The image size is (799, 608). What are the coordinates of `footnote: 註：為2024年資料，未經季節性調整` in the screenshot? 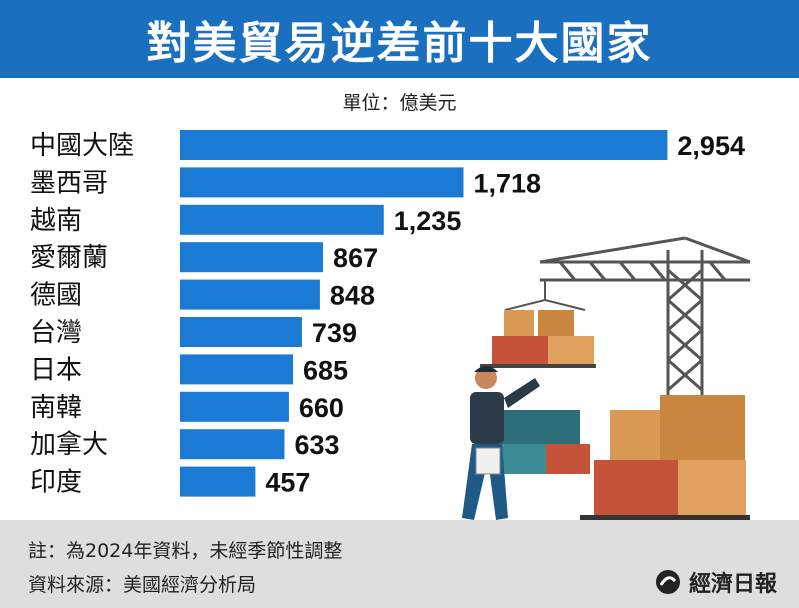 It's located at (185, 551).